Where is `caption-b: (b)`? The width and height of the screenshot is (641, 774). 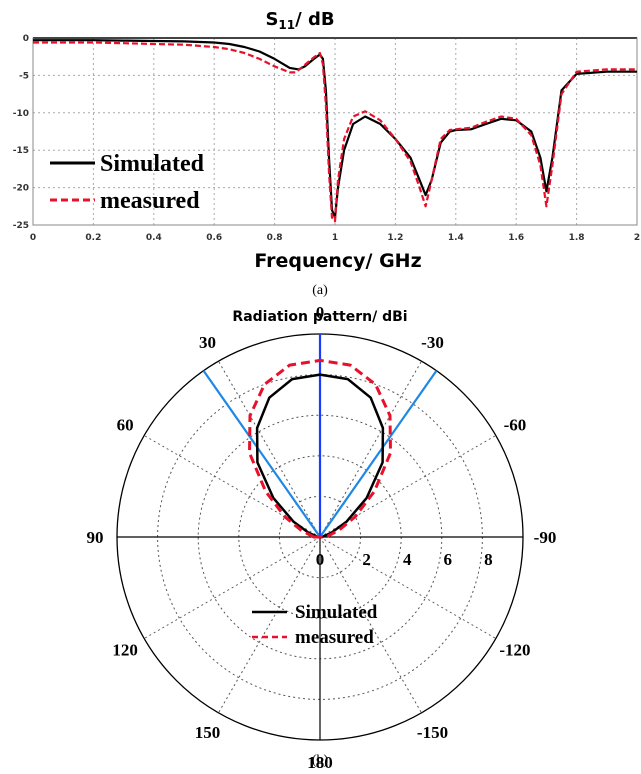
caption-b: (b) is located at coordinates (320, 760).